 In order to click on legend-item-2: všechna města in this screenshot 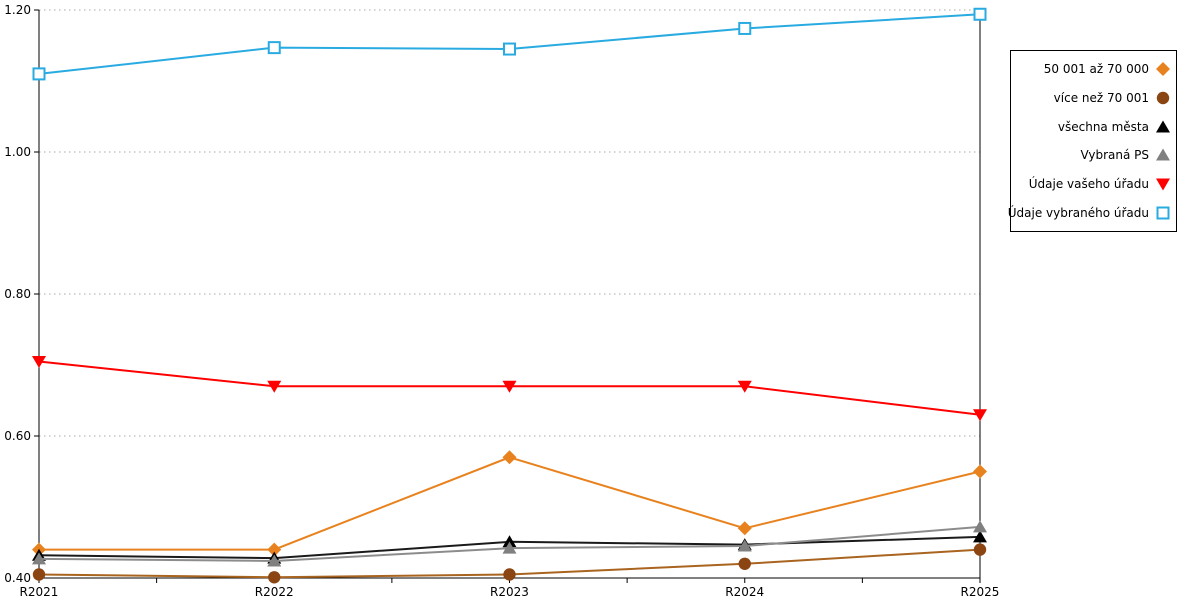, I will do `click(1093, 127)`.